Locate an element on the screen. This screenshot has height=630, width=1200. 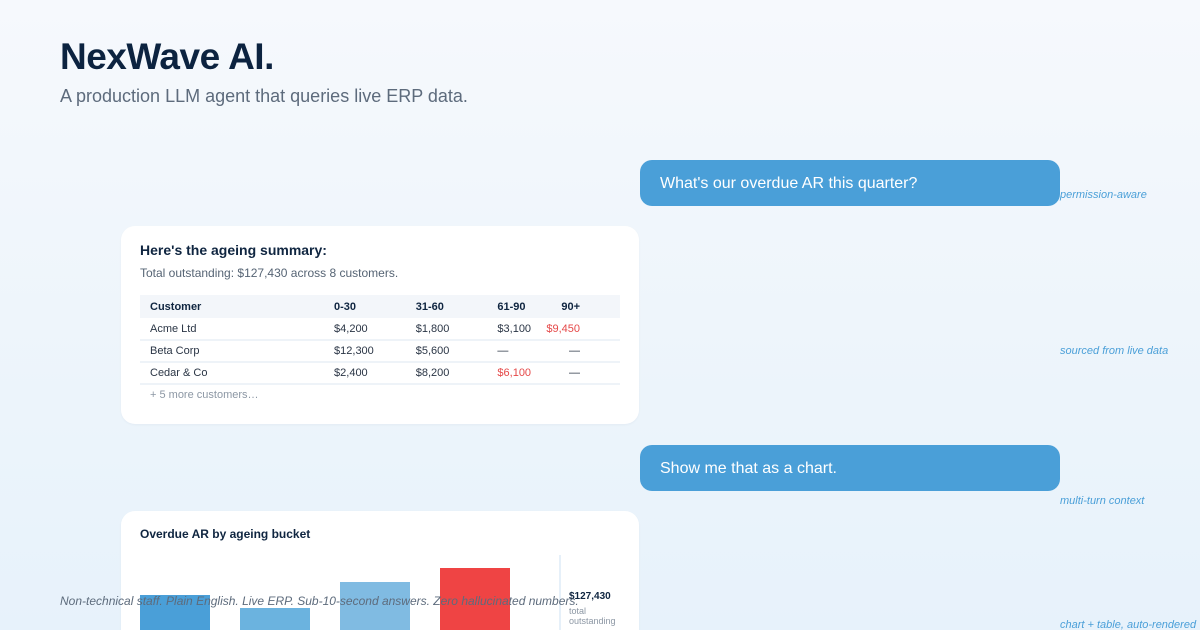
cell-0-30: $12,300 is located at coordinates (375, 351).